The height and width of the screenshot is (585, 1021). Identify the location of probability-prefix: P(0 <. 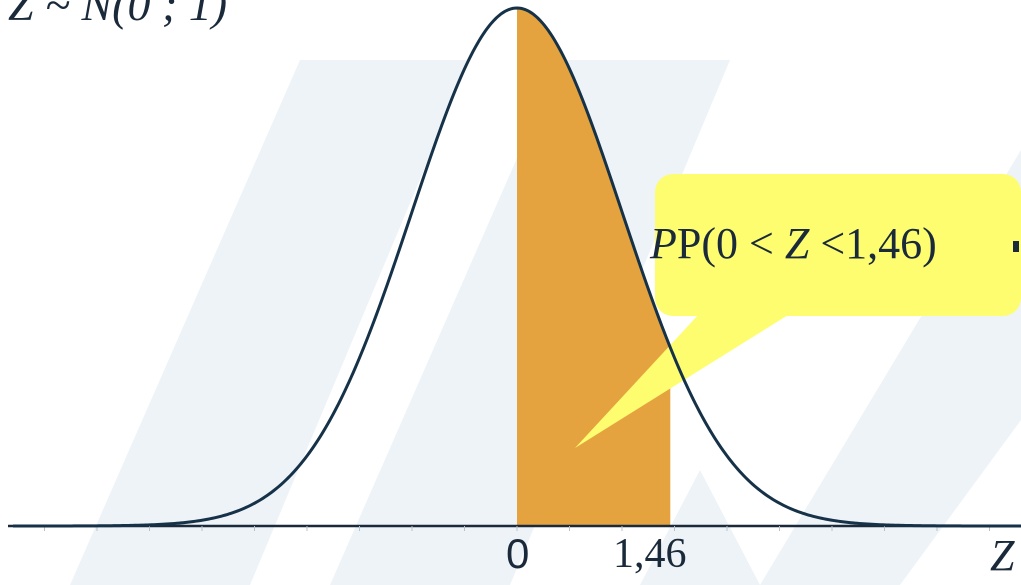
(730, 243).